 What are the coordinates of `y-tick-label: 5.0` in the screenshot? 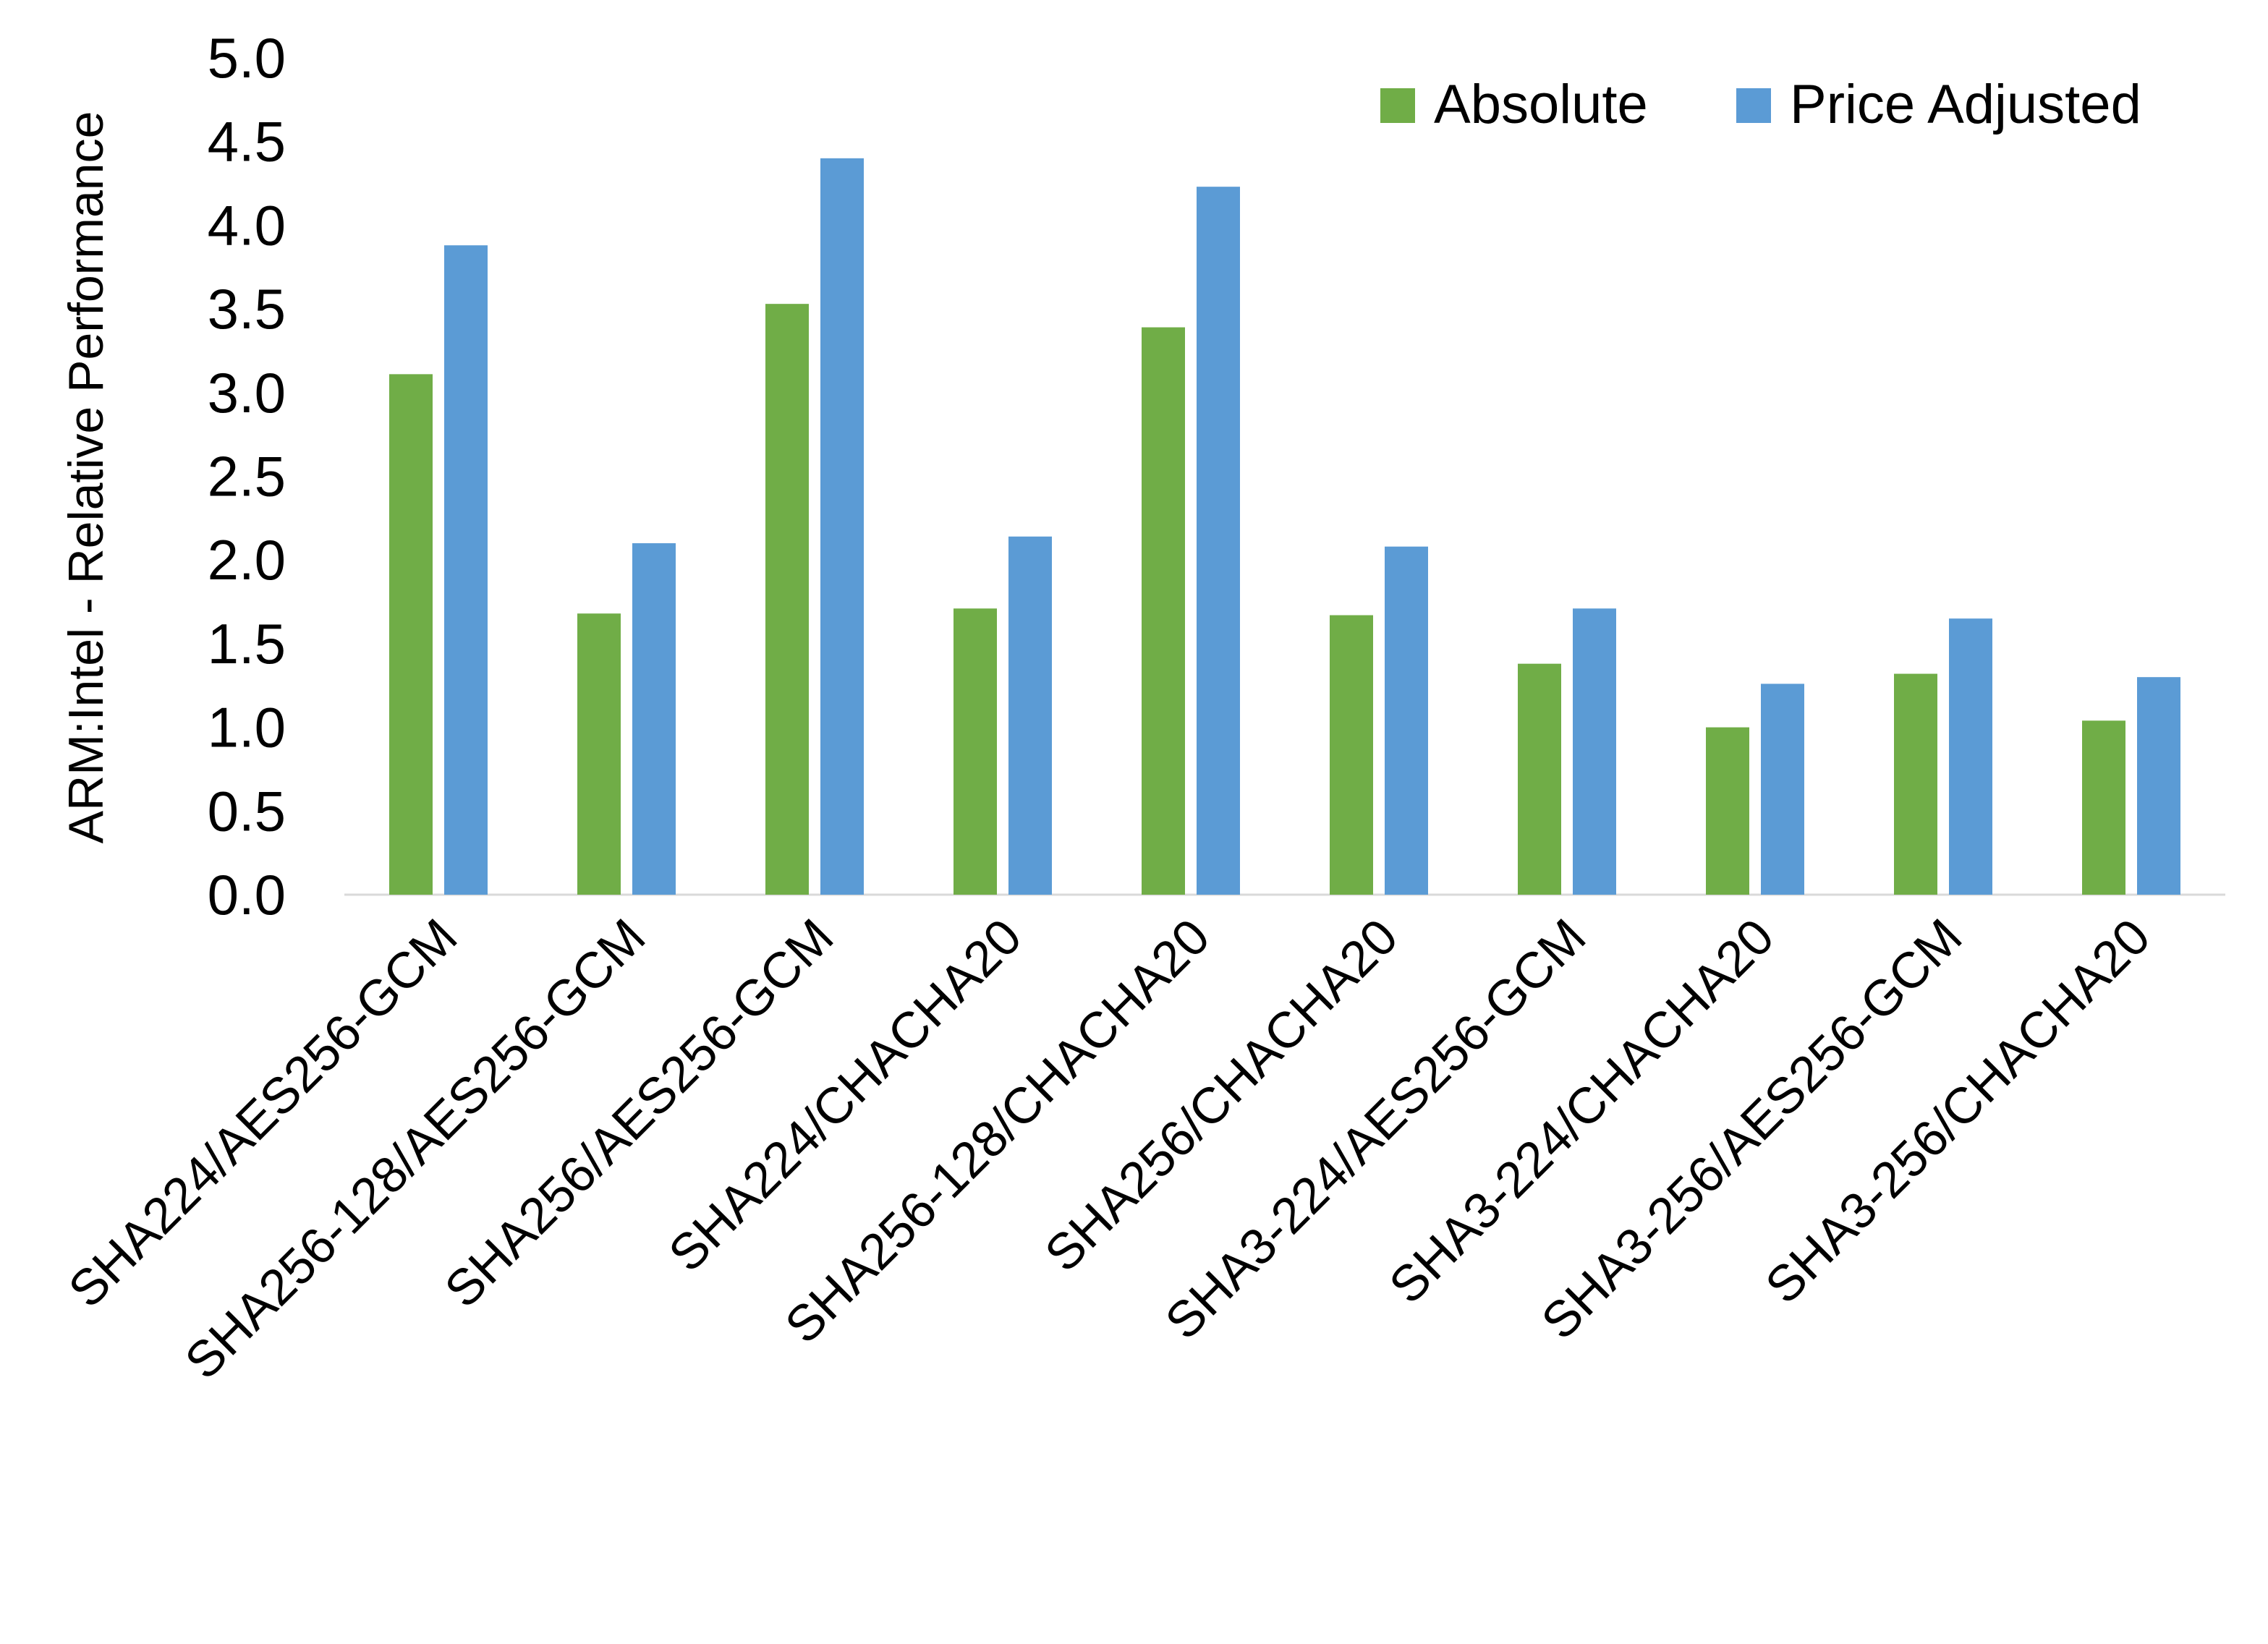 It's located at (247, 58).